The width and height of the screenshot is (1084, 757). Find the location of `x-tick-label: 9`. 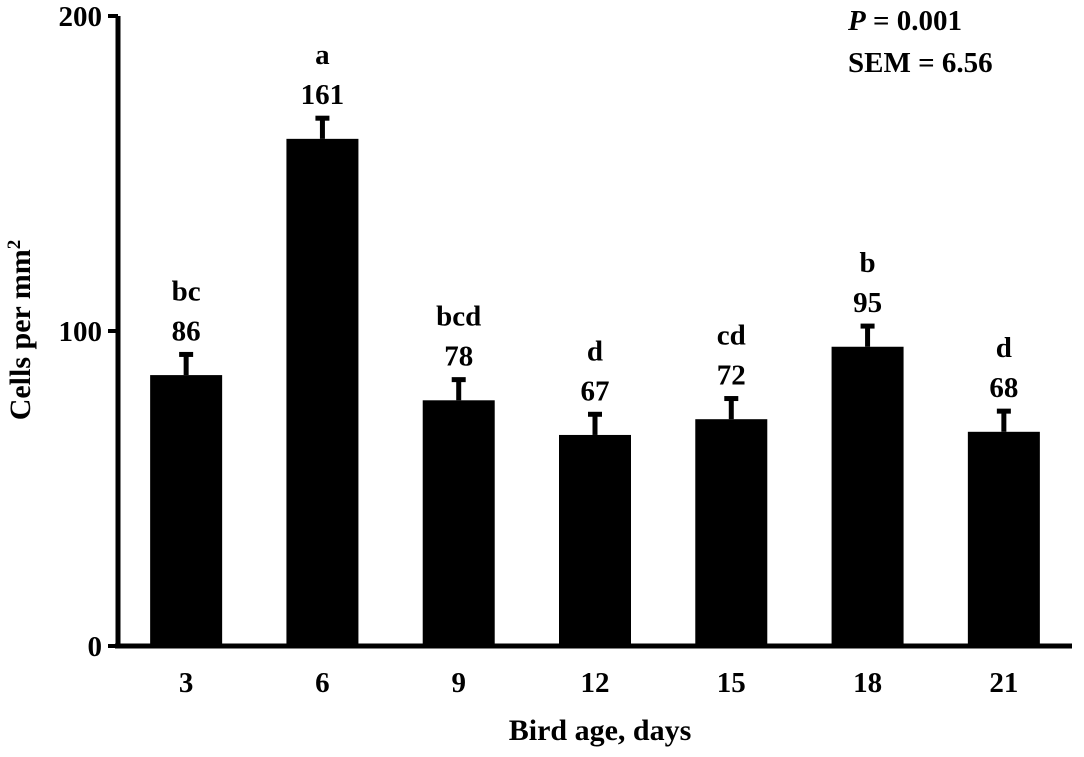

x-tick-label: 9 is located at coordinates (458, 683).